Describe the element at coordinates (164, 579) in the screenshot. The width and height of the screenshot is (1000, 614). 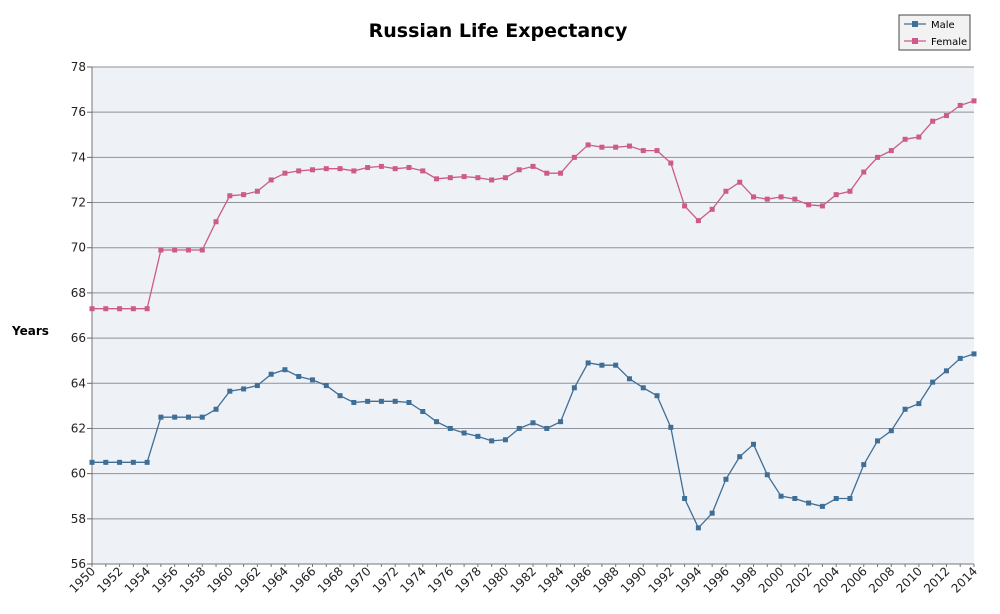
I see `x-tick-label: 1956` at that location.